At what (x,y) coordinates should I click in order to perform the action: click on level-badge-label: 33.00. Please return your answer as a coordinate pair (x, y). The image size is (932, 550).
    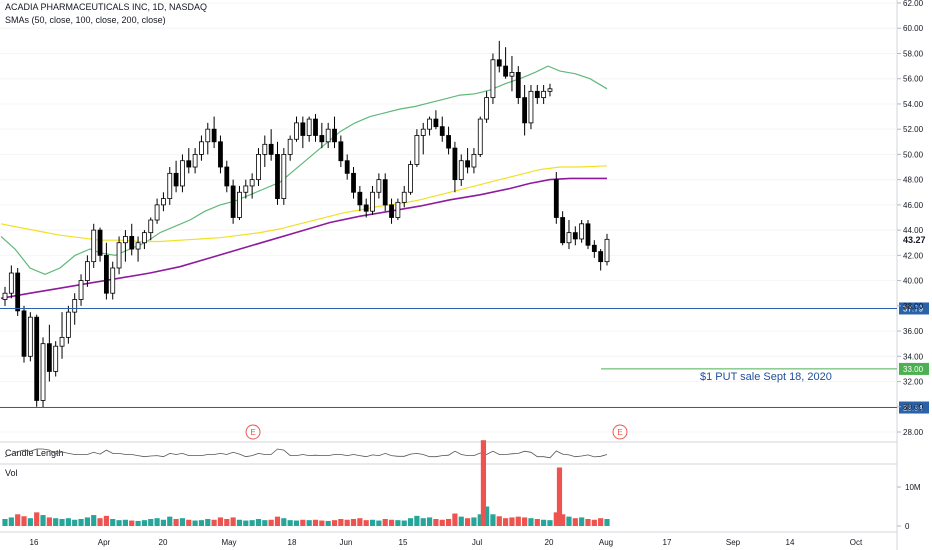
    Looking at the image, I should click on (913, 369).